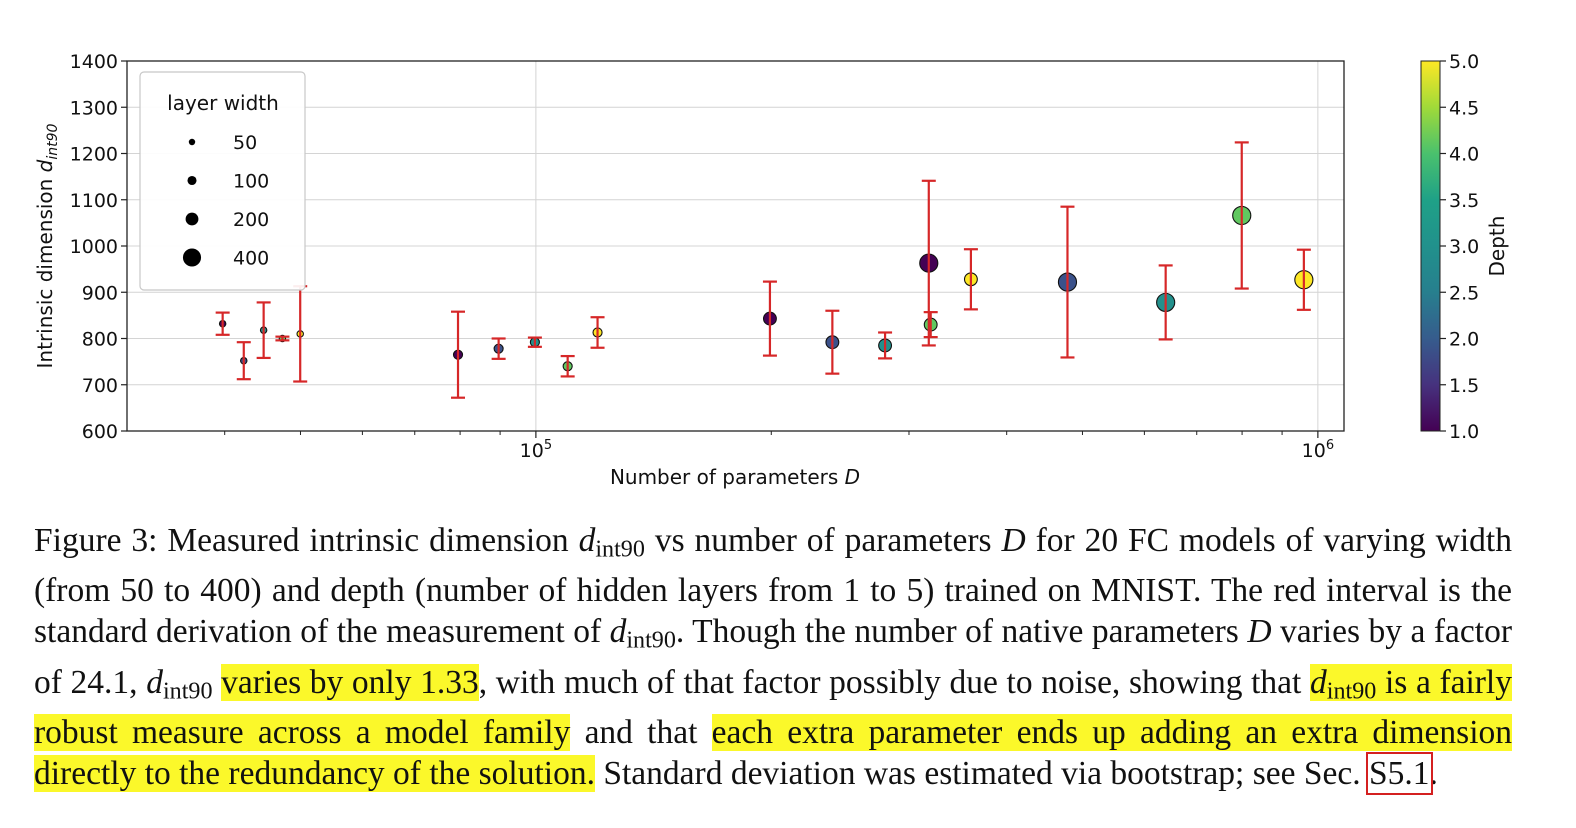  I want to click on colorbar-label: Depth, so click(1497, 246).